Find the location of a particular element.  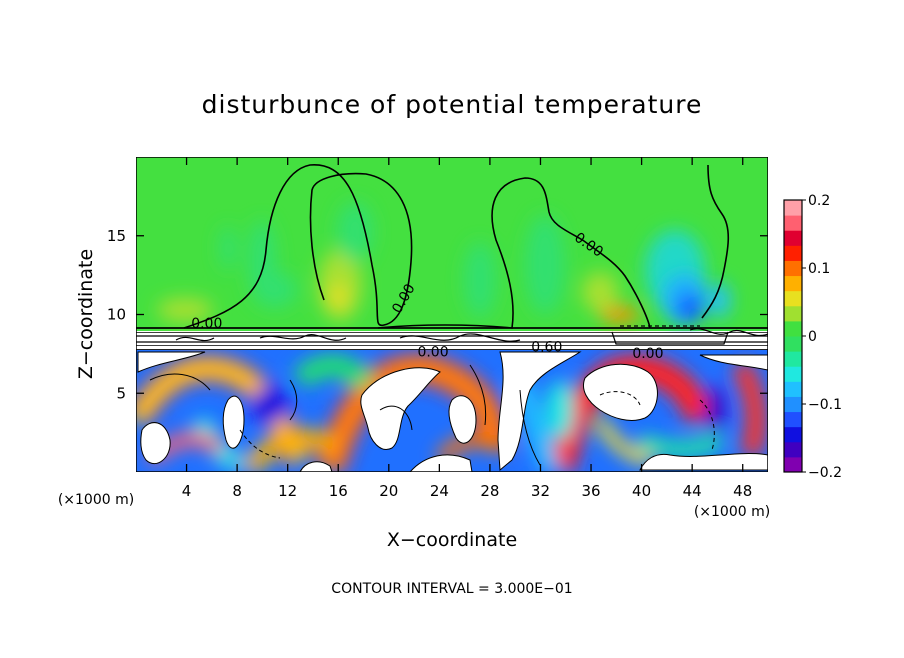

colorbar: 0.2 0.1 0 −0.1 −0.2 is located at coordinates (812, 337).